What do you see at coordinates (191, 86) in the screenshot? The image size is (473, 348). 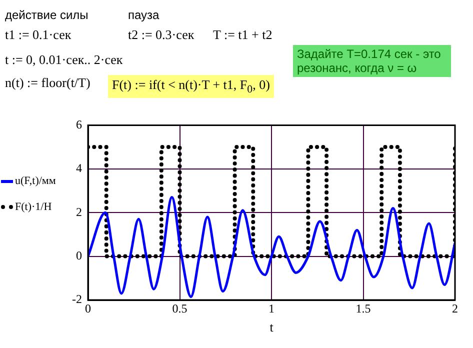 I see `text: F(t) := if(t < n(t)·T + t1, F$_{0}$, 0)` at bounding box center [191, 86].